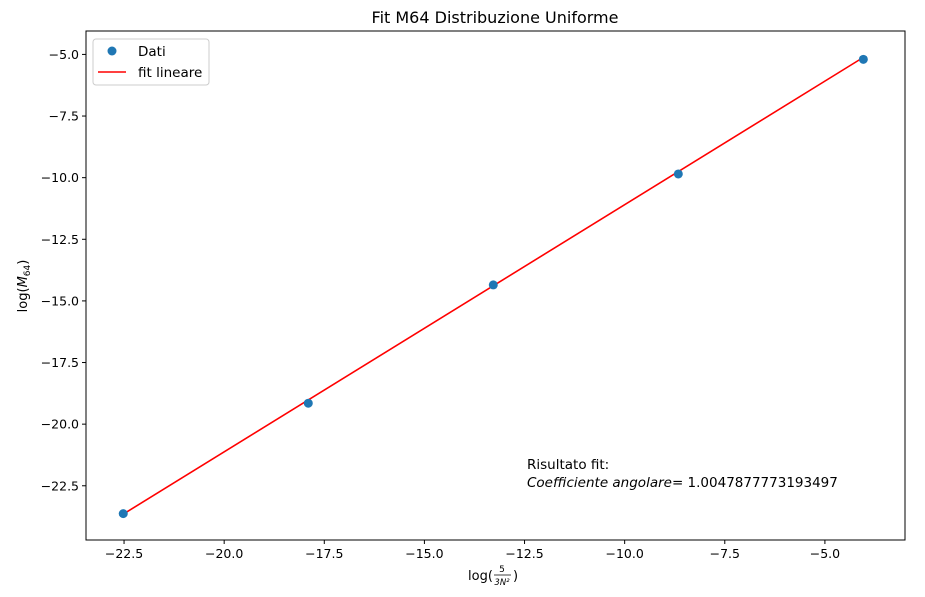  What do you see at coordinates (599, 483) in the screenshot?
I see `annotation-label: Coefficiente angolare` at bounding box center [599, 483].